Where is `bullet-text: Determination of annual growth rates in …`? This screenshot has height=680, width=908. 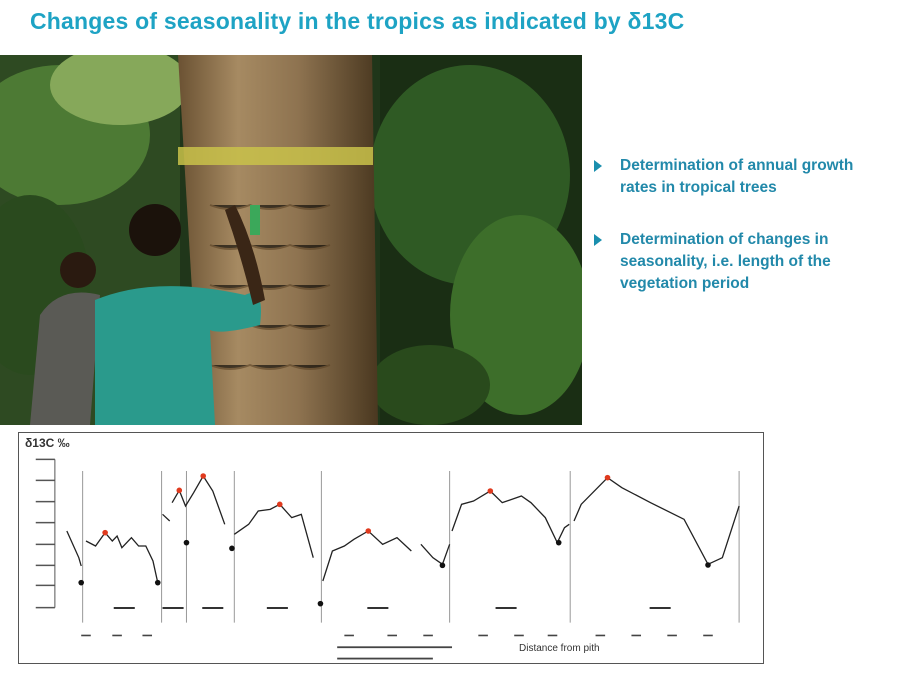 bullet-text: Determination of annual growth rates in … is located at coordinates (737, 176).